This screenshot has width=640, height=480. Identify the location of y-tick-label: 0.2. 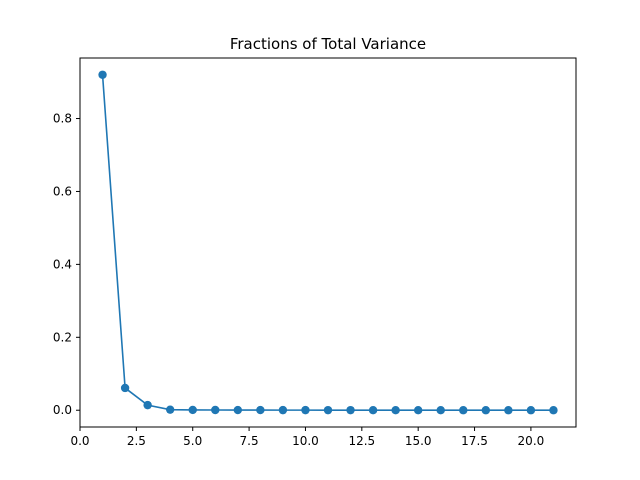
(62, 337).